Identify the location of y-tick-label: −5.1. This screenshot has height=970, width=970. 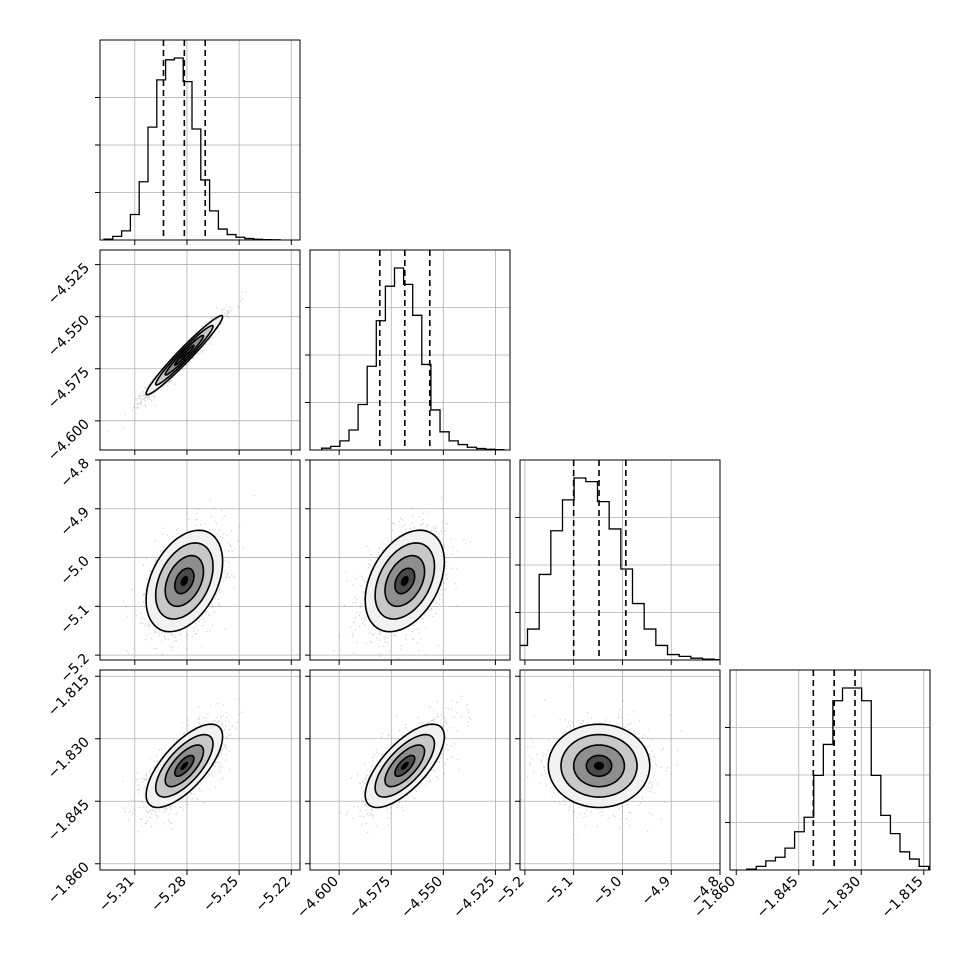
(74, 619).